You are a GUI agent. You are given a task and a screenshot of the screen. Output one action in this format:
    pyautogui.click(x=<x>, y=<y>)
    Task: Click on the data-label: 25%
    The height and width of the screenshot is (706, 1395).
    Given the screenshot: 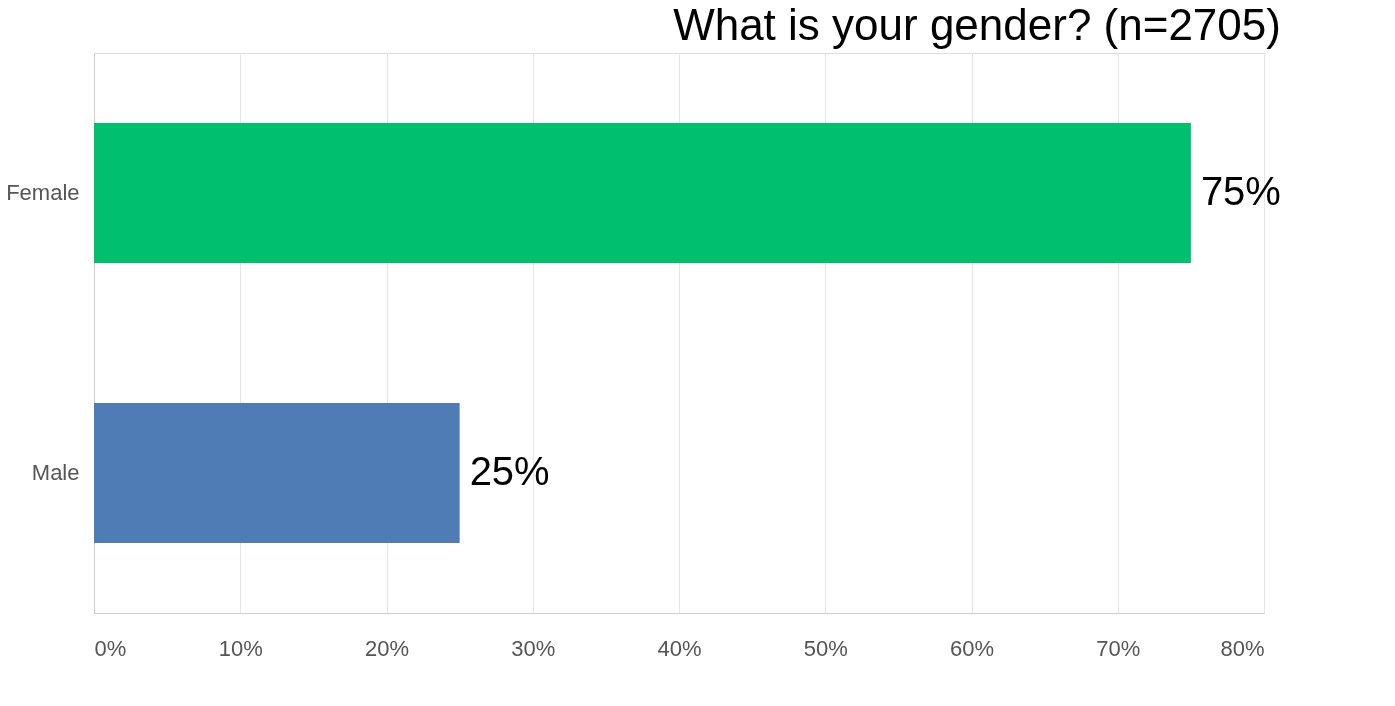 What is the action you would take?
    pyautogui.click(x=509, y=471)
    